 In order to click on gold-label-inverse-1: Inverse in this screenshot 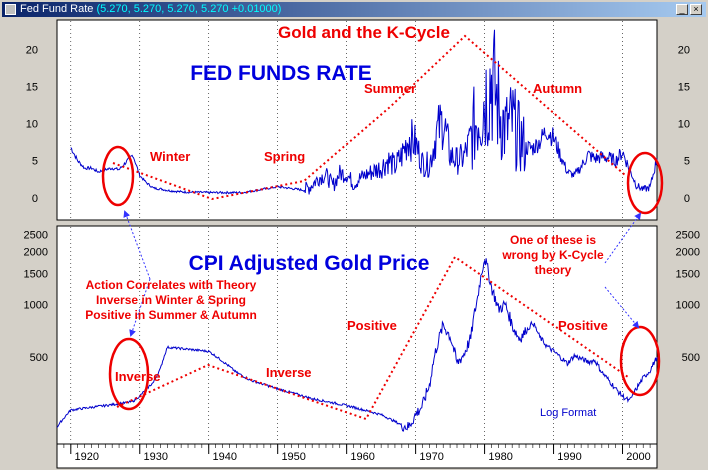, I will do `click(138, 376)`.